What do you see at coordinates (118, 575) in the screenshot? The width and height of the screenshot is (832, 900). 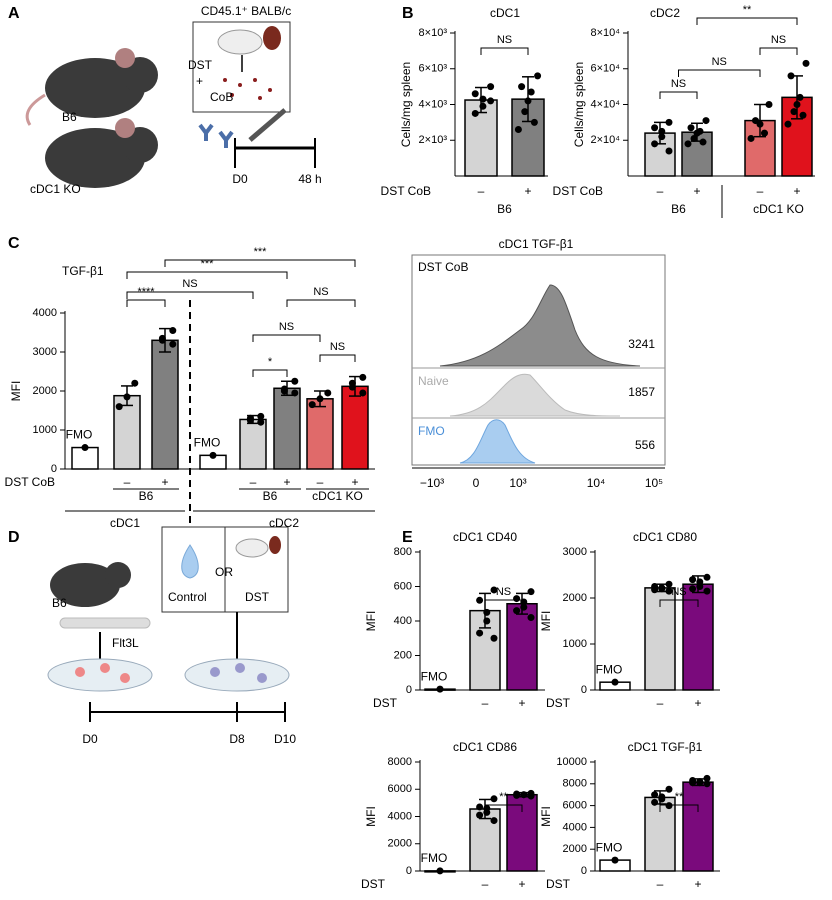 I see `mouse-head` at bounding box center [118, 575].